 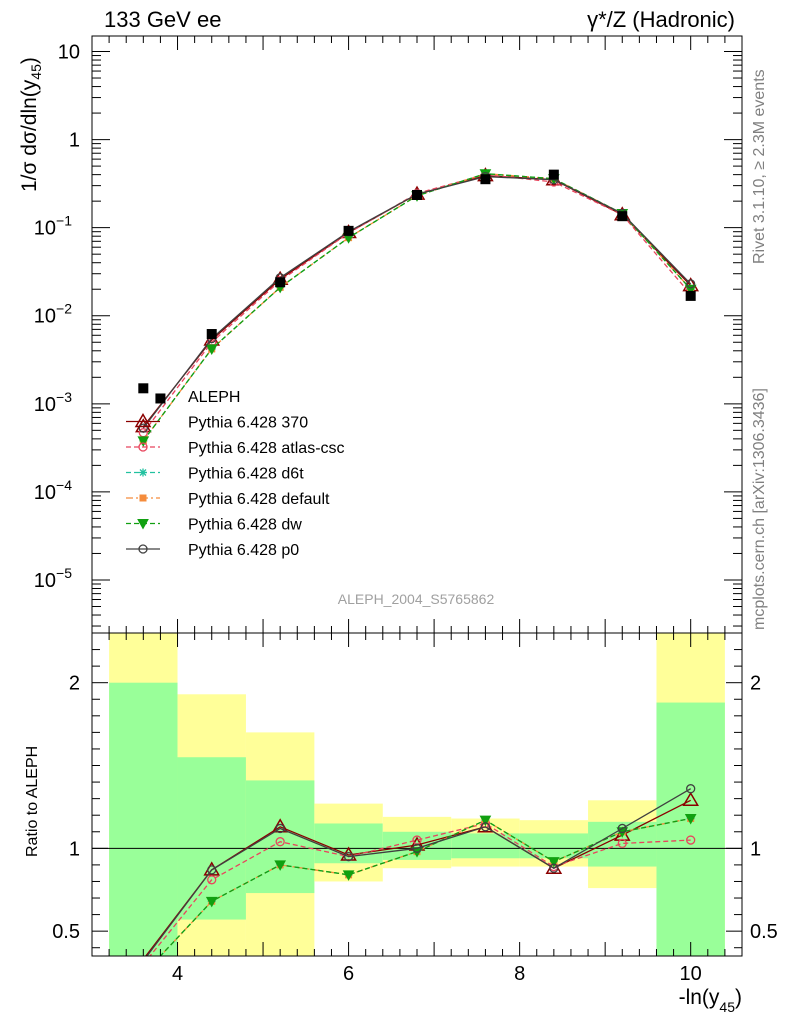 What do you see at coordinates (348, 974) in the screenshot?
I see `x-tick-label: 6` at bounding box center [348, 974].